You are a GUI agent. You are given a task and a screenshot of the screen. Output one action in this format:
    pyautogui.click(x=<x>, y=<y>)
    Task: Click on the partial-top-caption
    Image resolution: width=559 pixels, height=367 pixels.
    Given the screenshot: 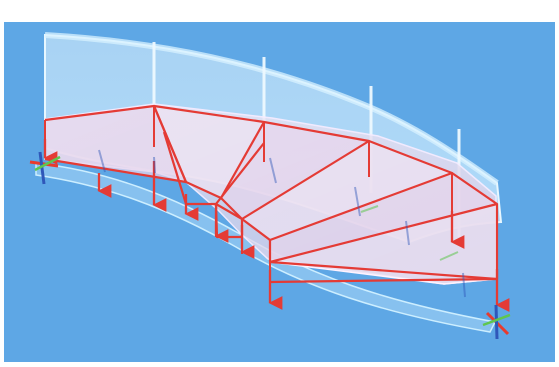 What is the action you would take?
    pyautogui.click(x=279, y=11)
    